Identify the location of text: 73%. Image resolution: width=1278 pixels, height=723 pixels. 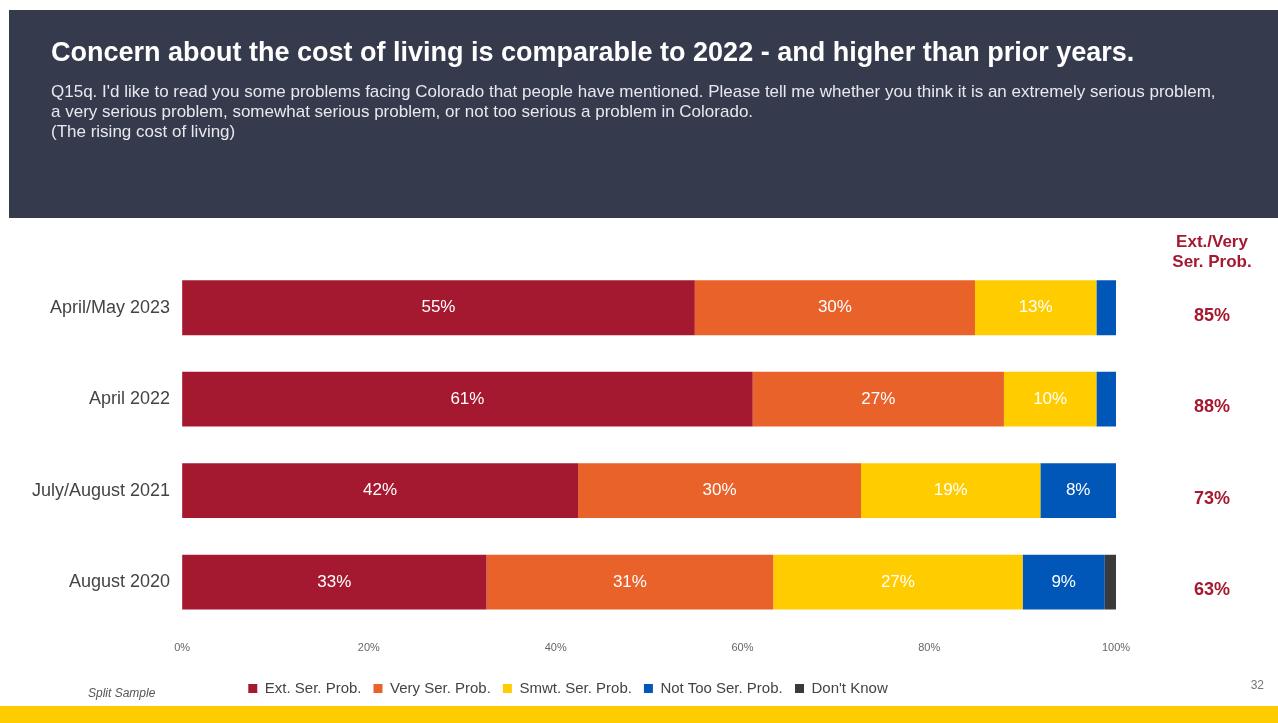
(1212, 497).